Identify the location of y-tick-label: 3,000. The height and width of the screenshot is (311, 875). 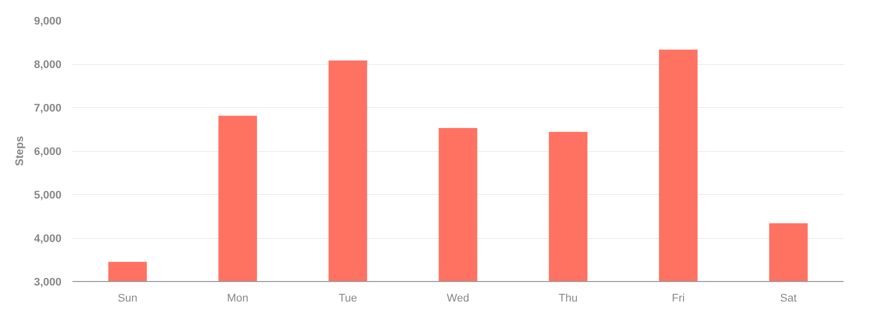
(48, 282).